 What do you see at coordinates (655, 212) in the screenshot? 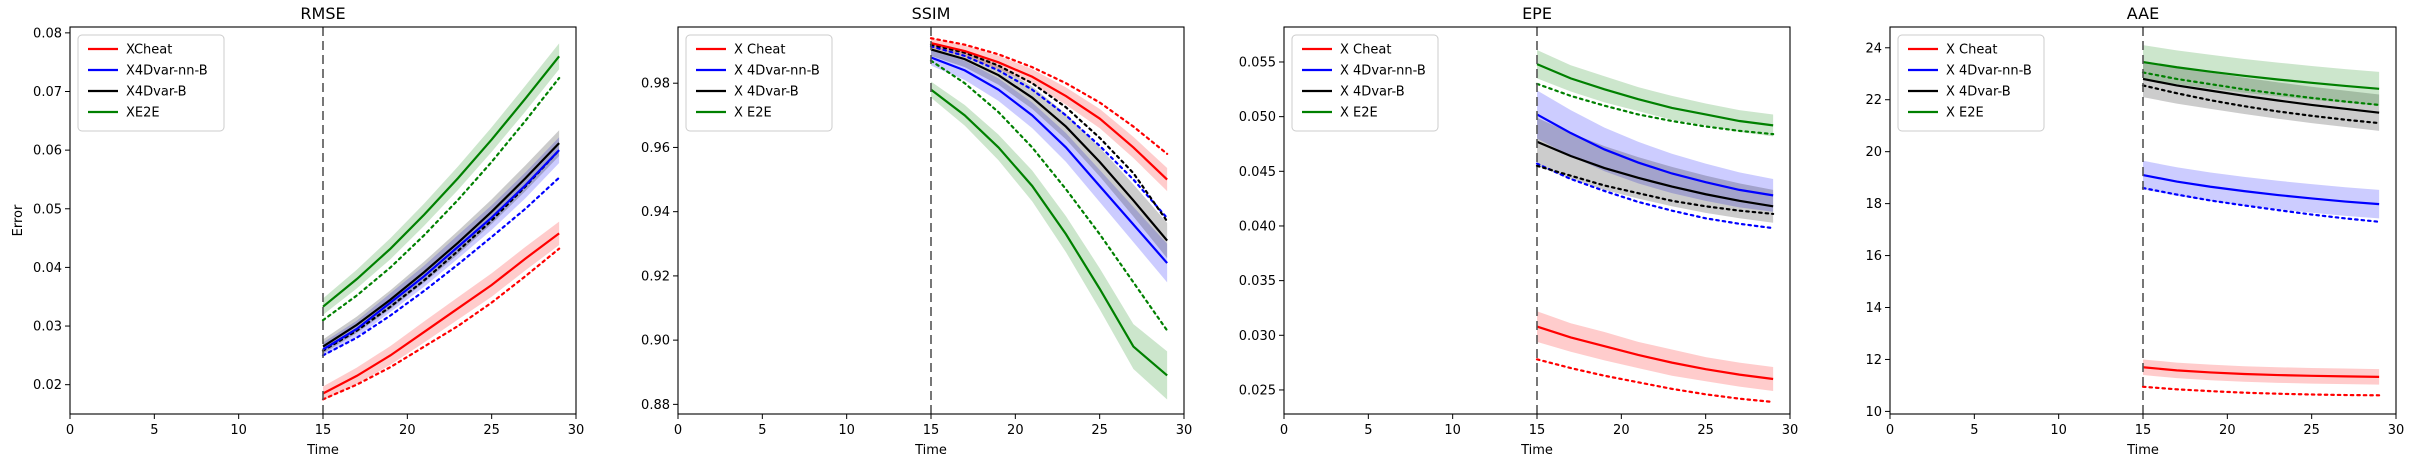
I see `y-tick-label: 0.94` at bounding box center [655, 212].